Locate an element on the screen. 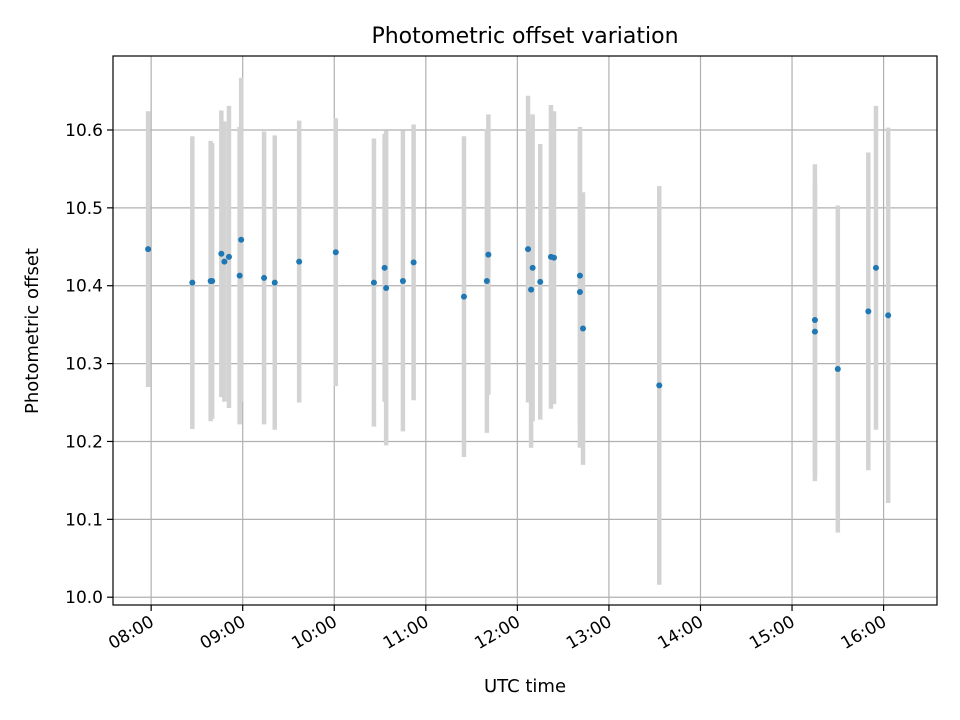  y-tick-label: 10.0 is located at coordinates (84, 598).